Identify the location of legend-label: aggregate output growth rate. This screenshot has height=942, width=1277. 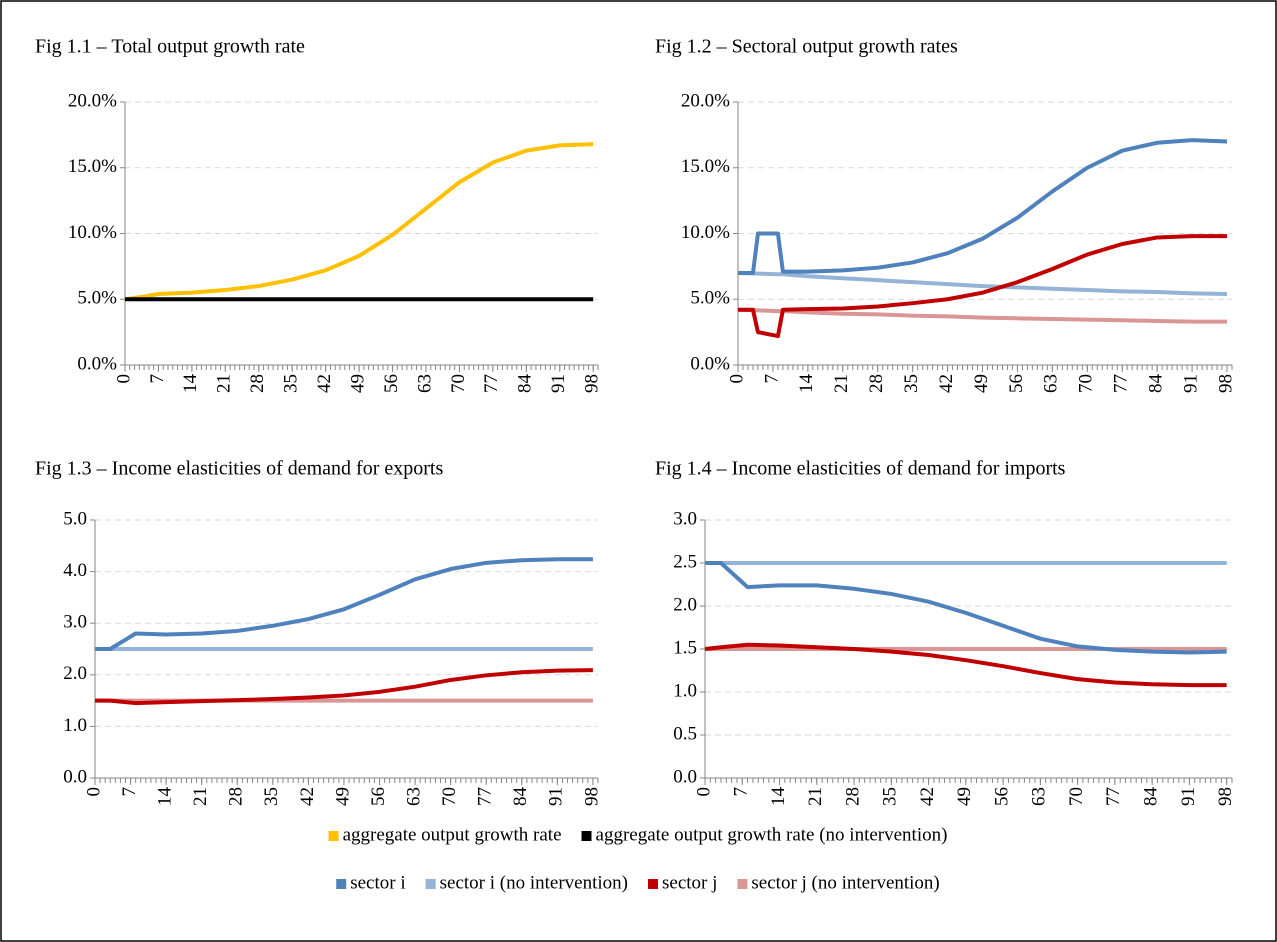
(452, 834).